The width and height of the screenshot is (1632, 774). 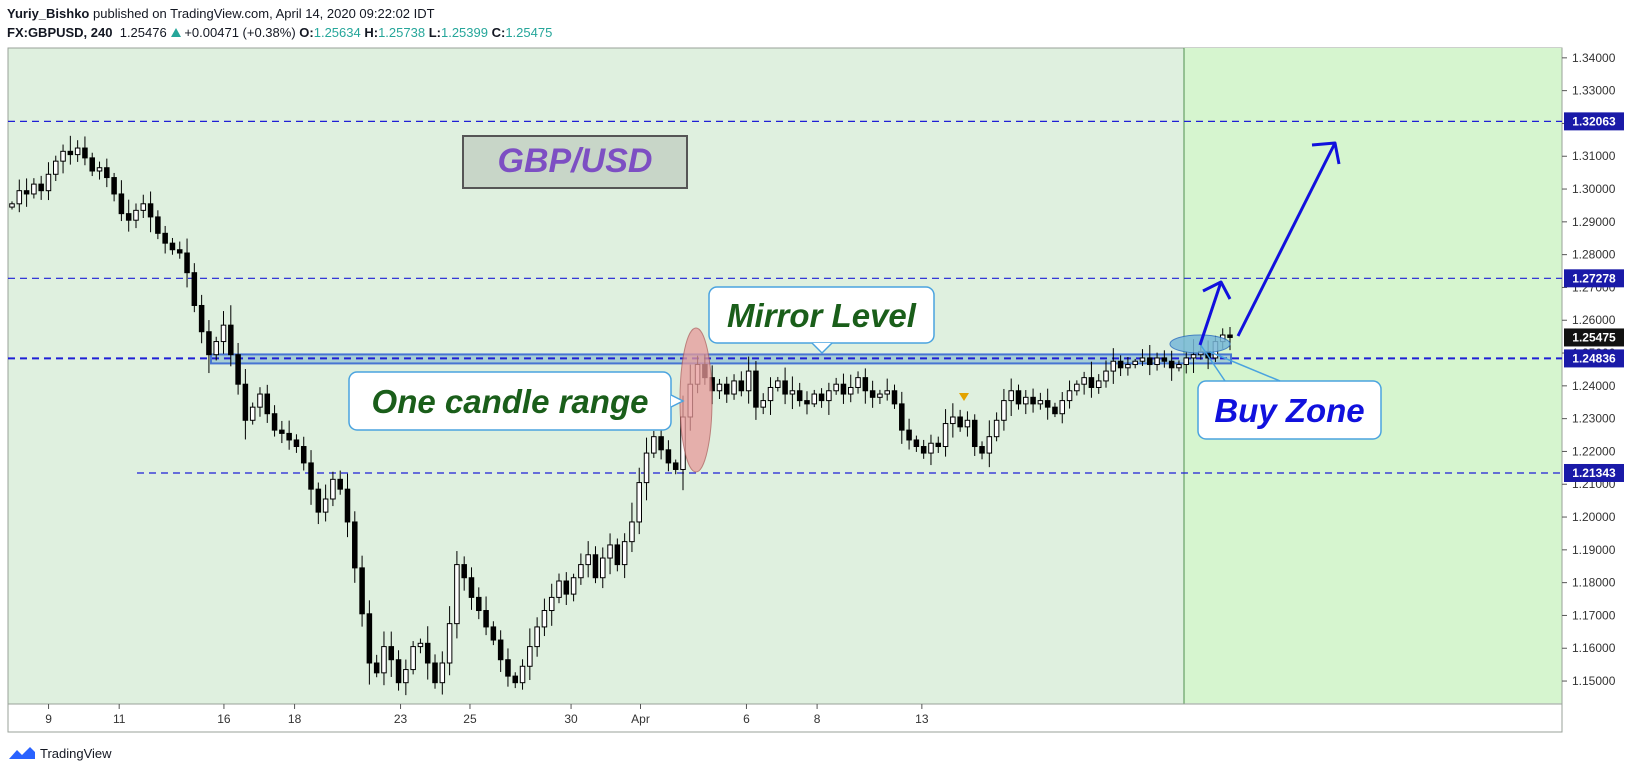 I want to click on tradingview-footer: TradingView, so click(x=60, y=753).